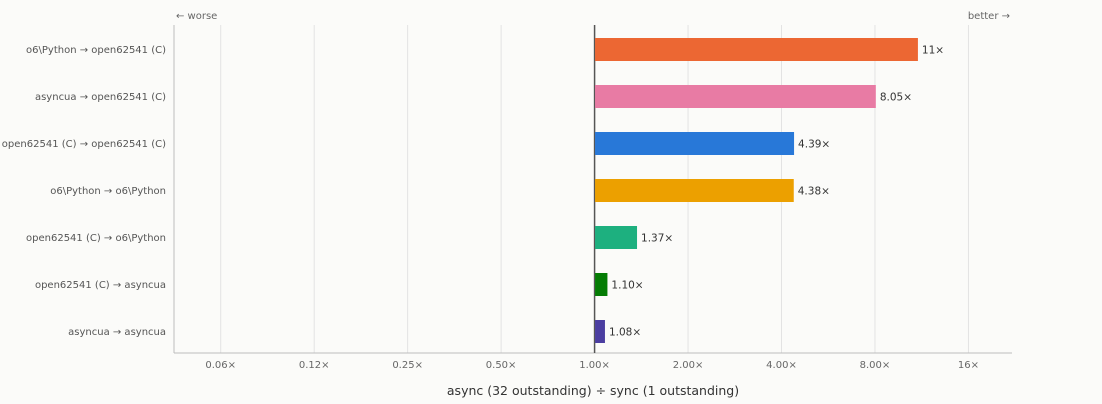 Image resolution: width=1102 pixels, height=404 pixels. I want to click on value-label: 1.37×, so click(657, 239).